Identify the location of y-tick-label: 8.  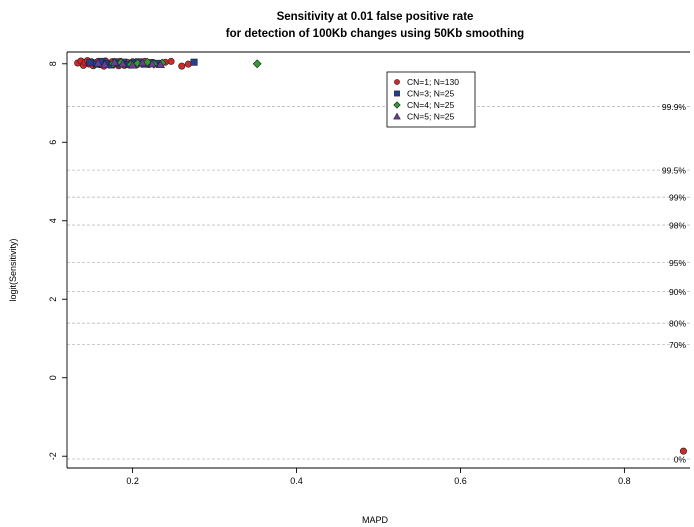
(53, 63).